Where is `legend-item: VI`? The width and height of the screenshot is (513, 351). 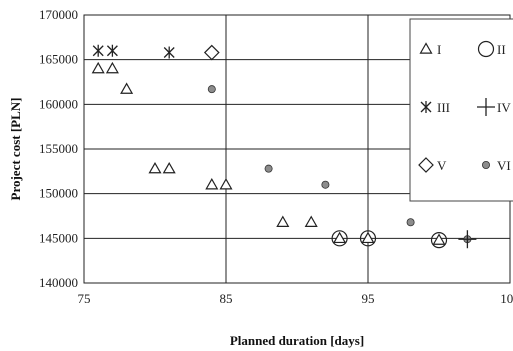
legend-item: VI is located at coordinates (496, 165).